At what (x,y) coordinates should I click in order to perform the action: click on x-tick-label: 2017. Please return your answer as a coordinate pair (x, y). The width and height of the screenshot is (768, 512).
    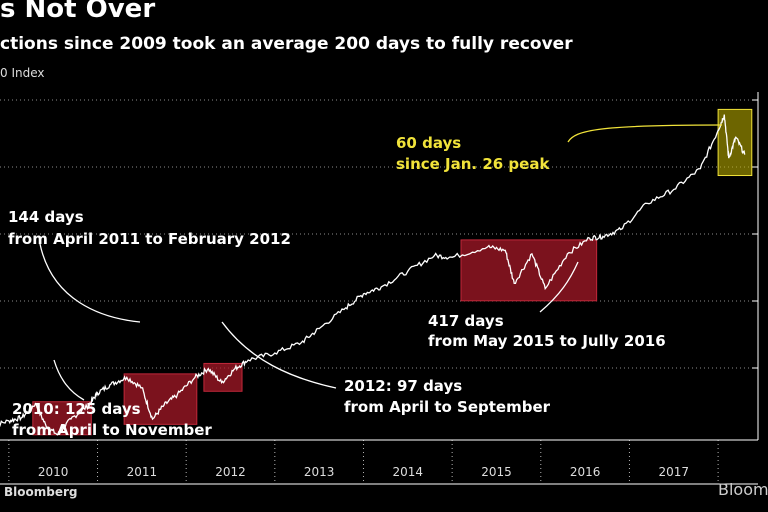
    Looking at the image, I should click on (674, 472).